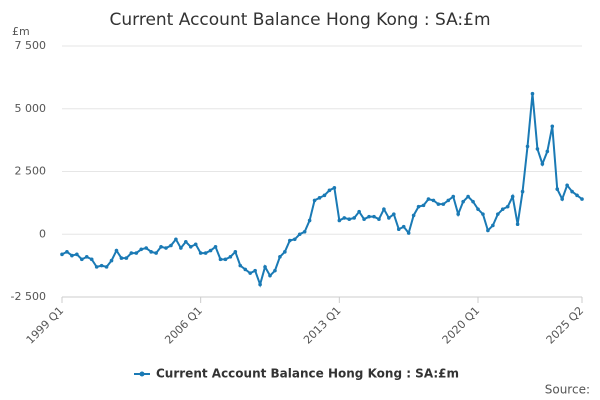 The width and height of the screenshot is (600, 400). I want to click on y-tick-label: 7 500, so click(31, 45).